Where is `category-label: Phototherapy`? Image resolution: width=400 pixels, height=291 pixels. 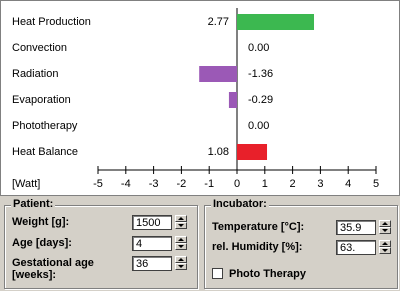
category-label: Phototherapy is located at coordinates (45, 126).